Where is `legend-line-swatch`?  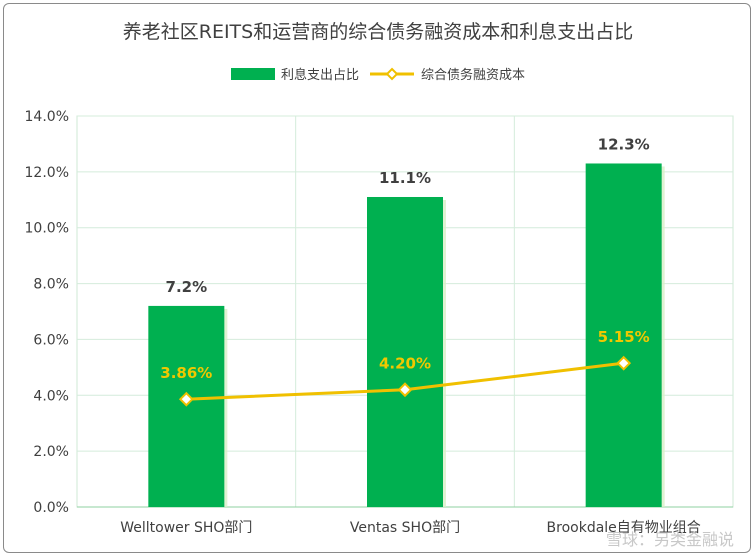
legend-line-swatch is located at coordinates (392, 73).